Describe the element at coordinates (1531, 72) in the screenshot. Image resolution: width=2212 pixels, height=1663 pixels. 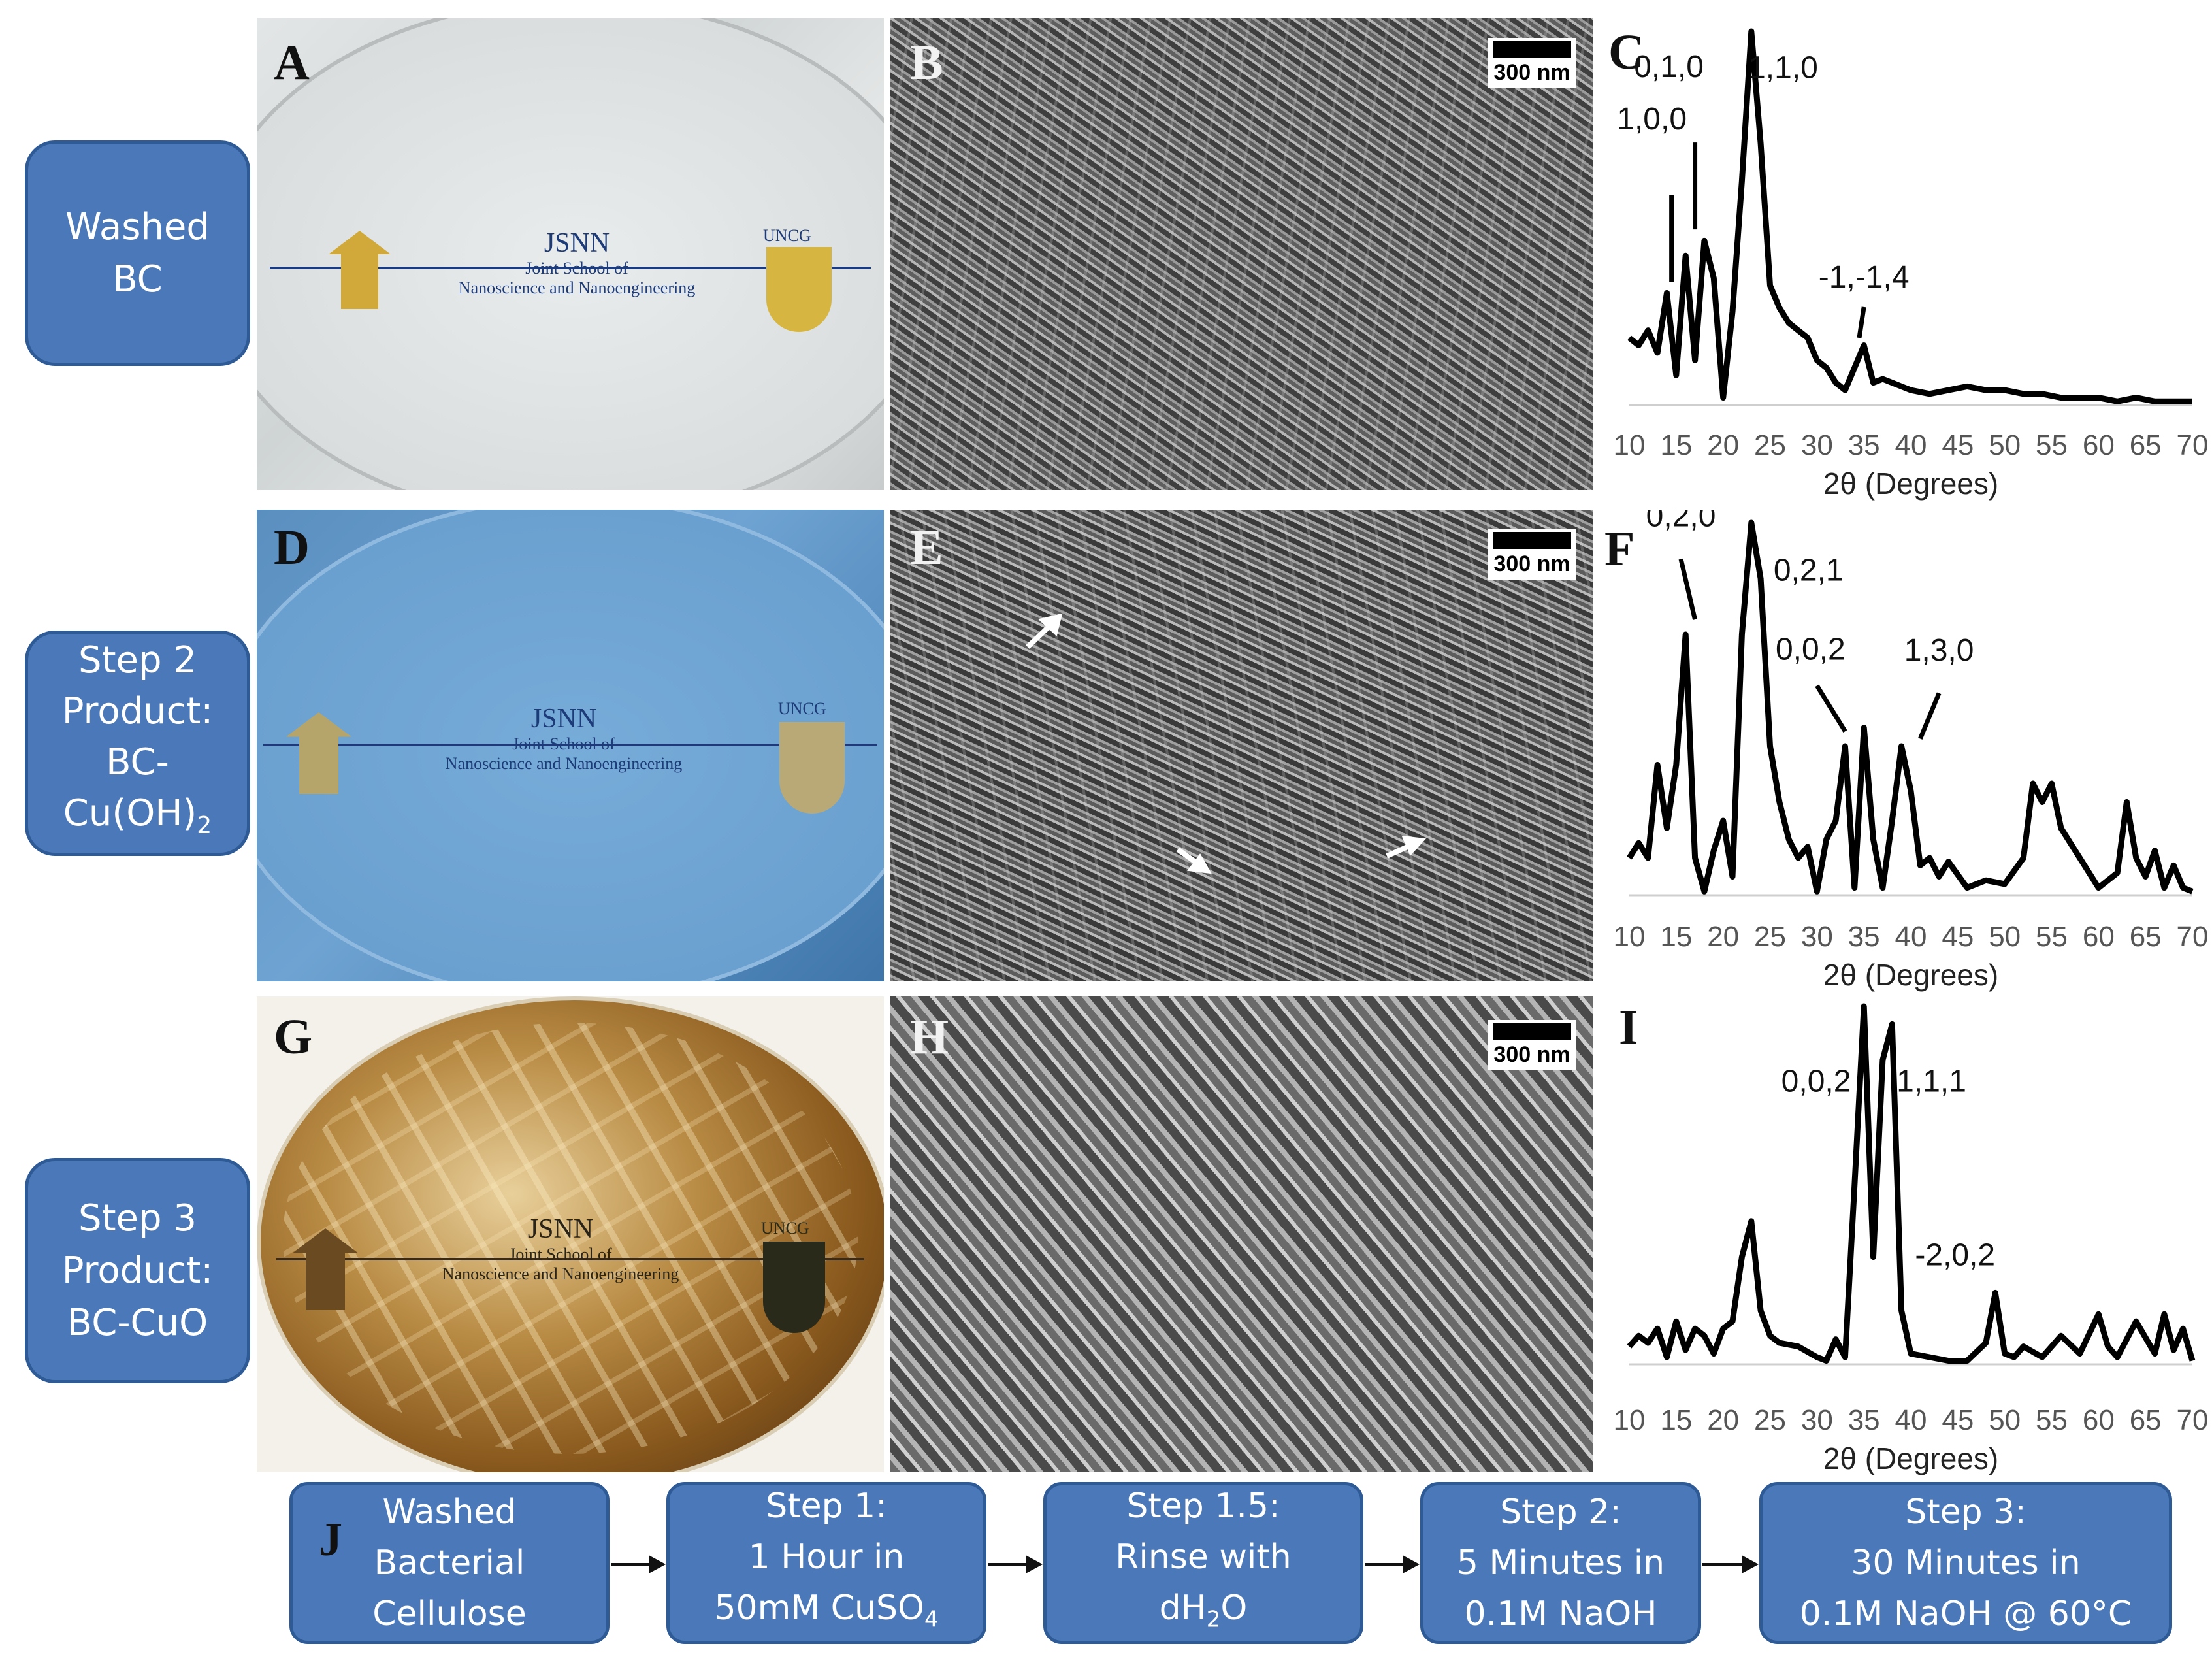
I see `scale-bar-label: 300 nm` at that location.